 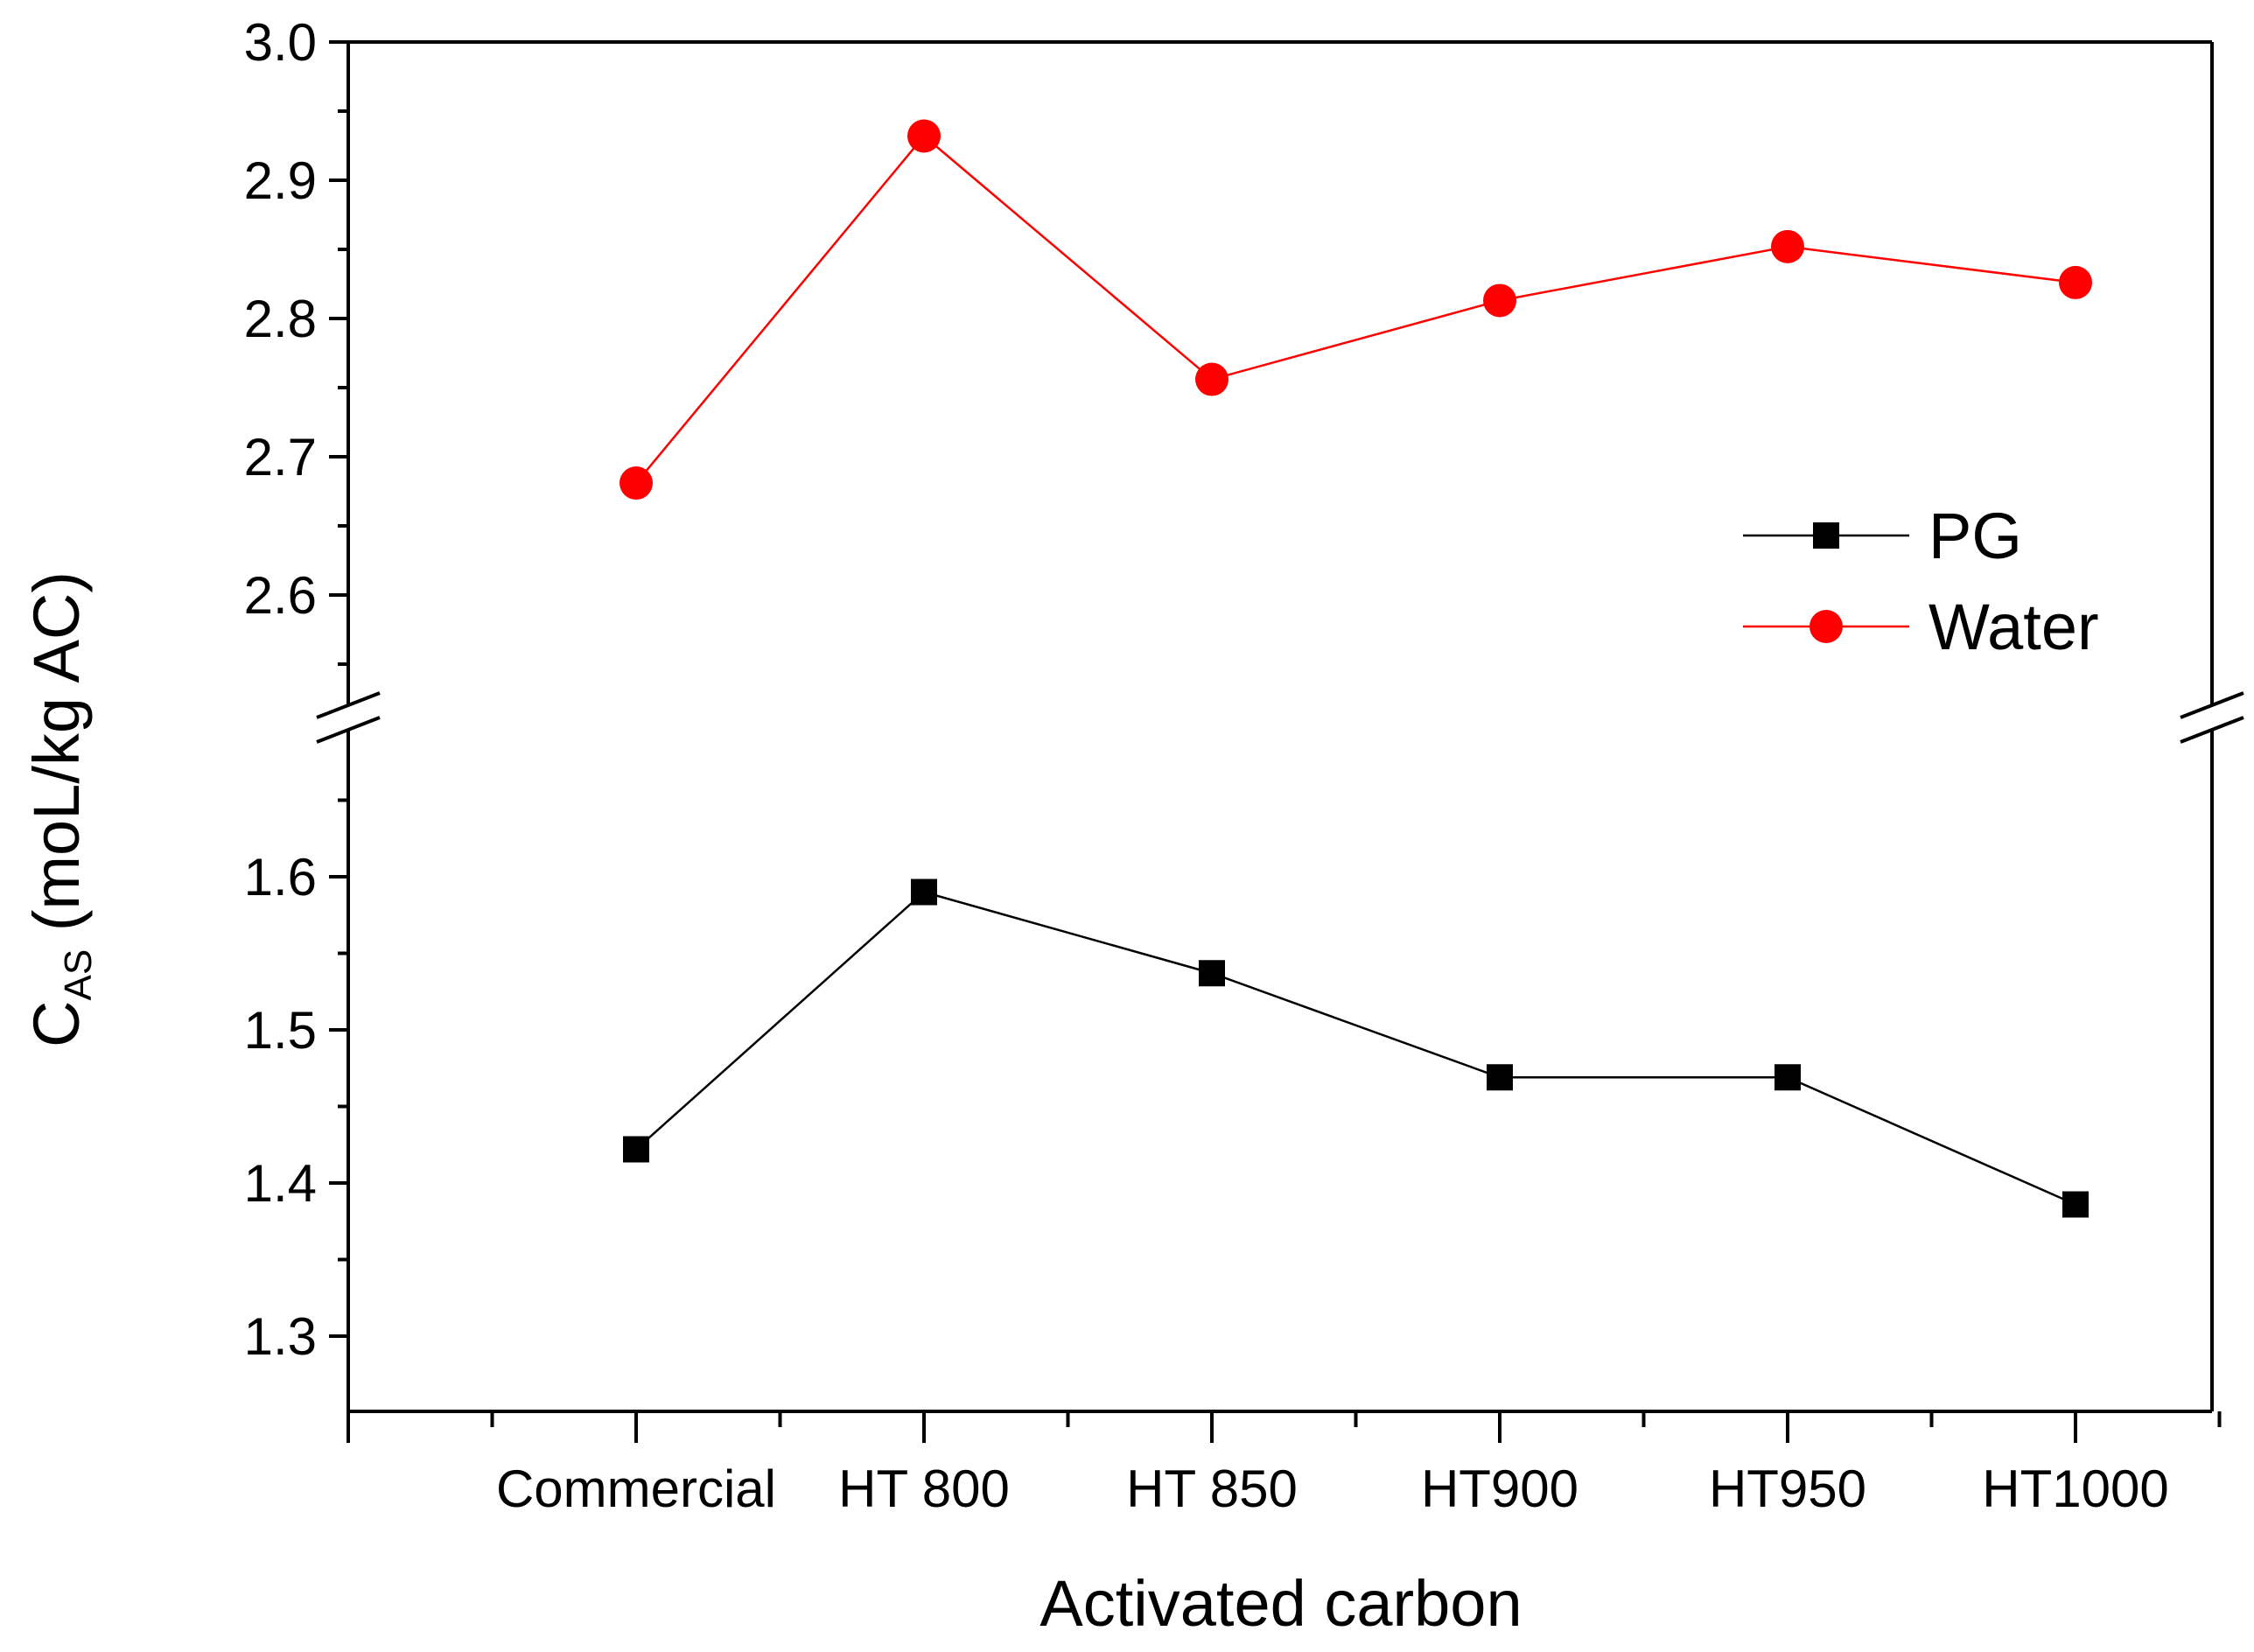 What do you see at coordinates (280, 1183) in the screenshot?
I see `y-lower-tick-label: 1.4` at bounding box center [280, 1183].